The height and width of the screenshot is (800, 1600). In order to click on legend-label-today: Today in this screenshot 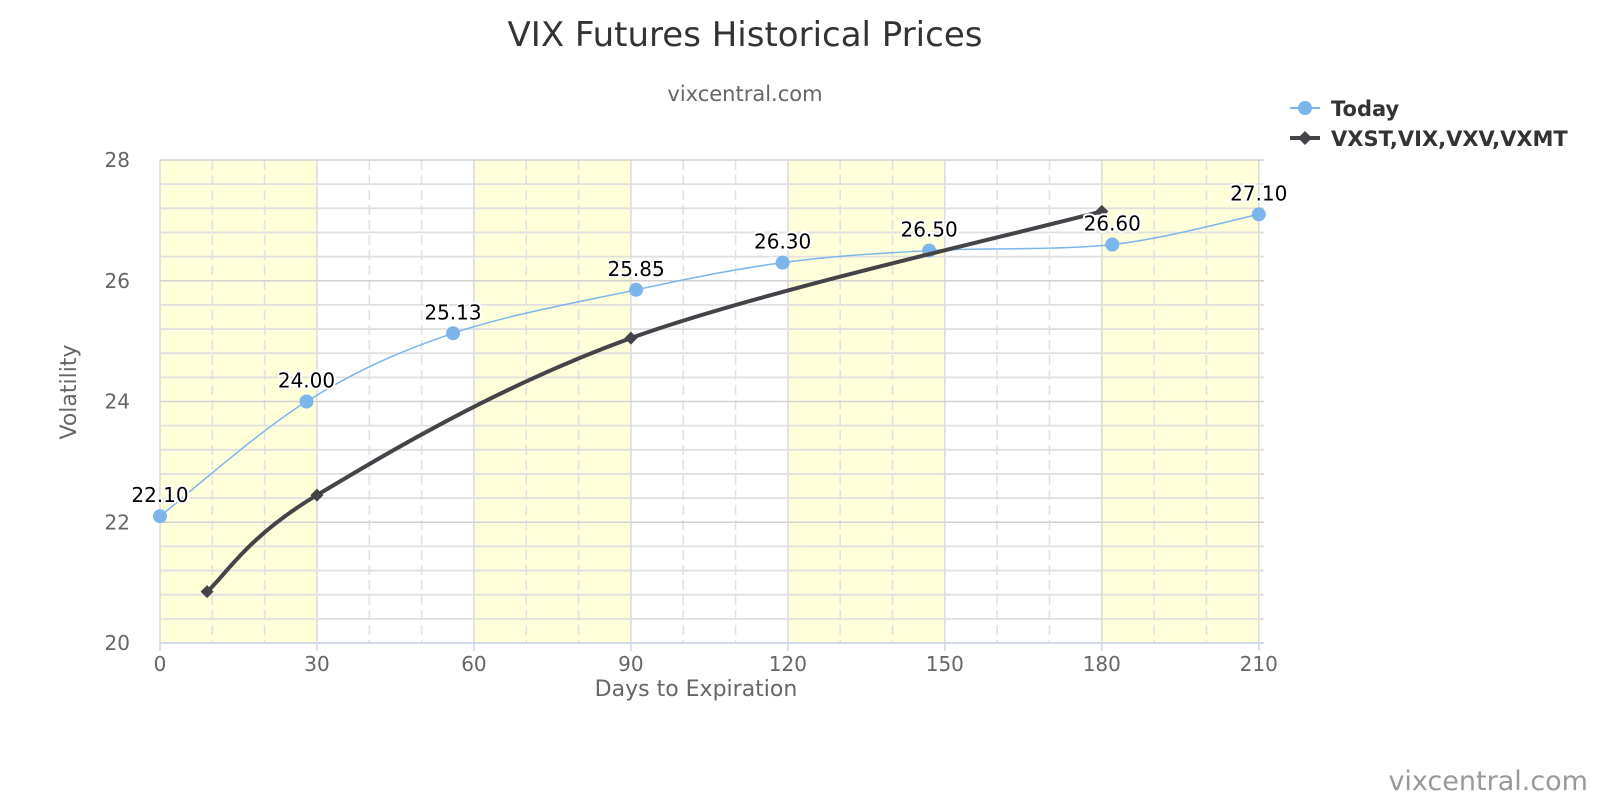, I will do `click(1365, 109)`.